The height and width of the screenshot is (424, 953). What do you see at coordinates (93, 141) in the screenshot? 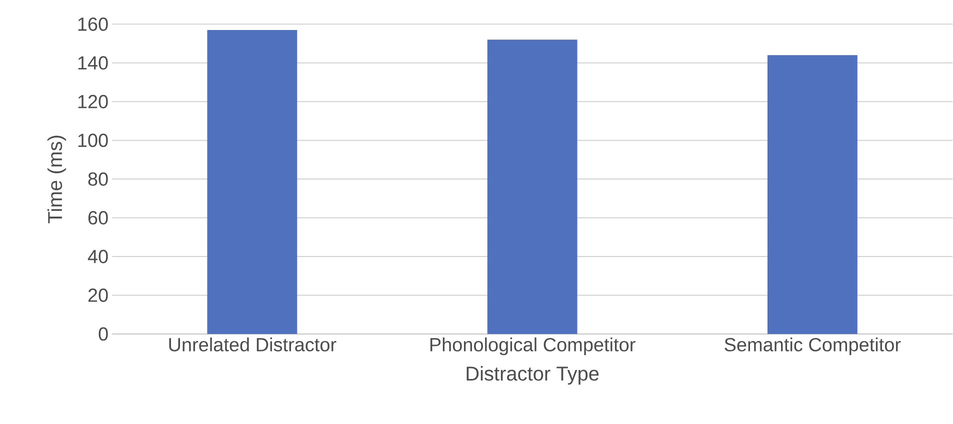
I see `y-tick-label: 100` at bounding box center [93, 141].